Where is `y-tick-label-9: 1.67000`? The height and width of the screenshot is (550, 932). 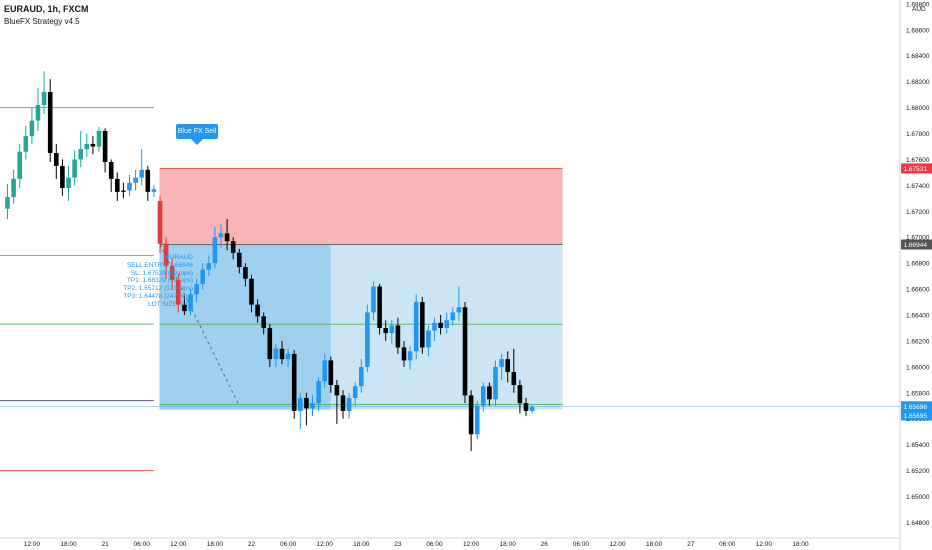 y-tick-label-9: 1.67000 is located at coordinates (918, 238).